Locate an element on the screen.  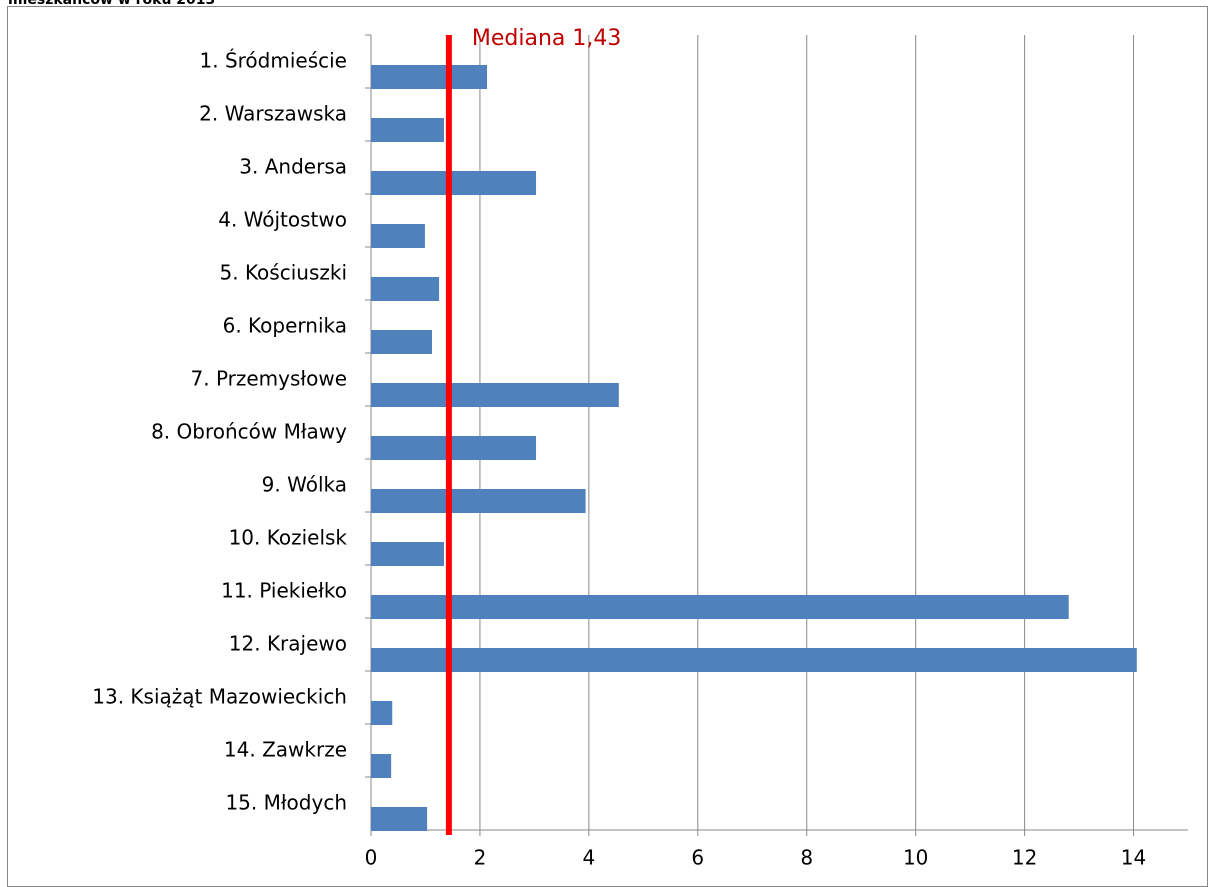
y-tick-label: 7. Przemysłowe is located at coordinates (269, 379).